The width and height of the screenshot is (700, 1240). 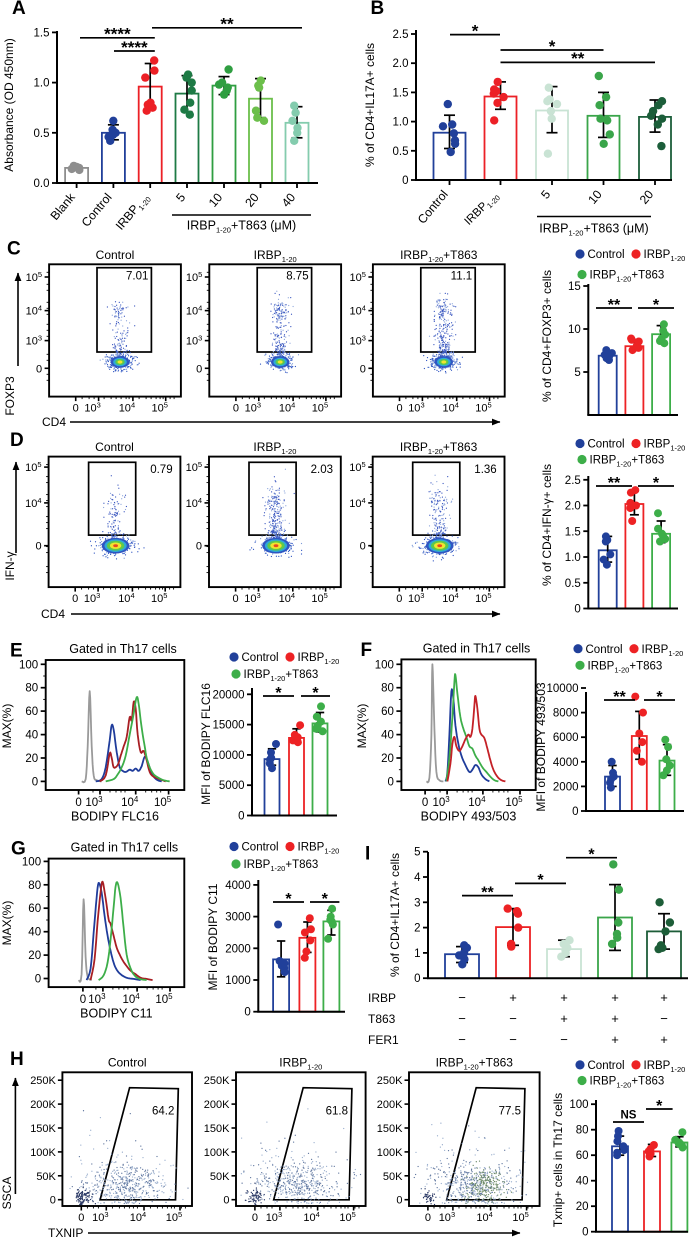 I want to click on svg-text: 2000, so click(x=238, y=949).